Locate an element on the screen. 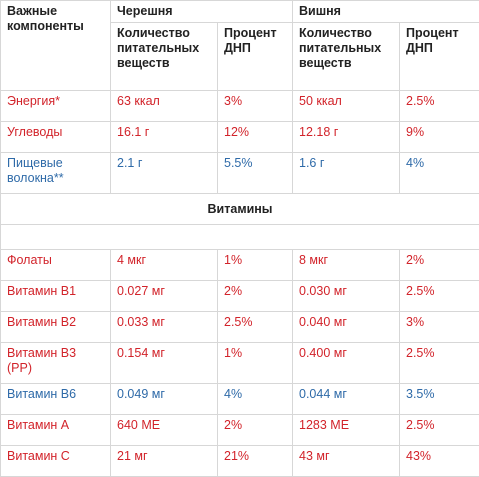 This screenshot has width=479, height=477. spacer-cell is located at coordinates (240, 237).